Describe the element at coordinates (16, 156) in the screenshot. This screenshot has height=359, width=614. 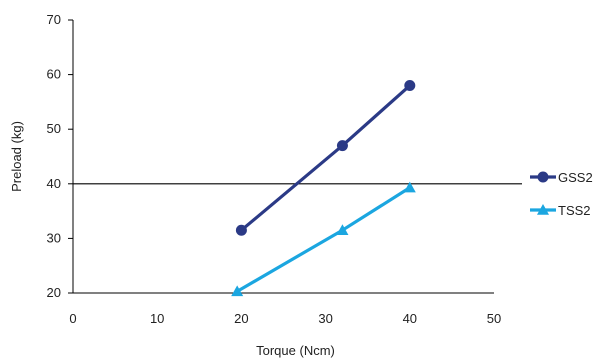
I see `y-axis-title: Preload (kg)` at that location.